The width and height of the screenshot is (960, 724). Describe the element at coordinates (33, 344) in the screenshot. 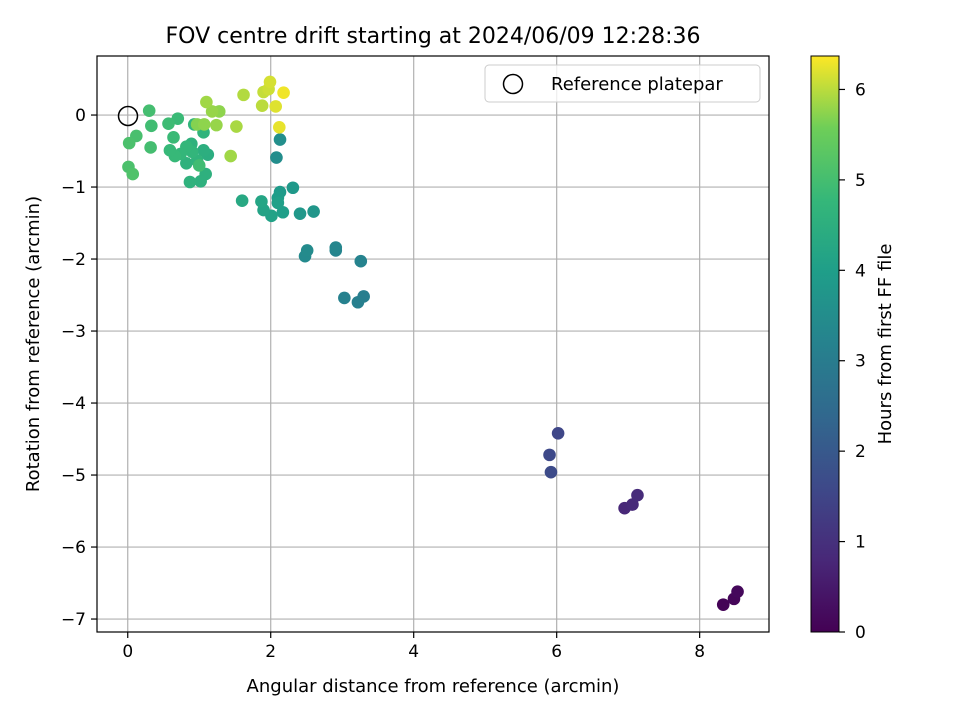

I see `y-axis-label: Rotation from reference (arcmin)` at that location.